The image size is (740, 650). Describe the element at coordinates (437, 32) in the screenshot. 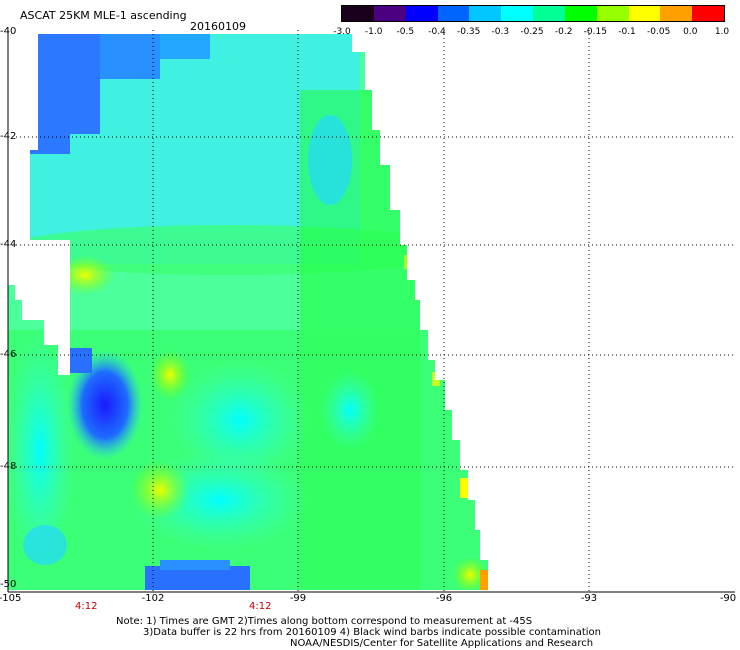

I see `colorbar-tick-label: -0.4` at that location.